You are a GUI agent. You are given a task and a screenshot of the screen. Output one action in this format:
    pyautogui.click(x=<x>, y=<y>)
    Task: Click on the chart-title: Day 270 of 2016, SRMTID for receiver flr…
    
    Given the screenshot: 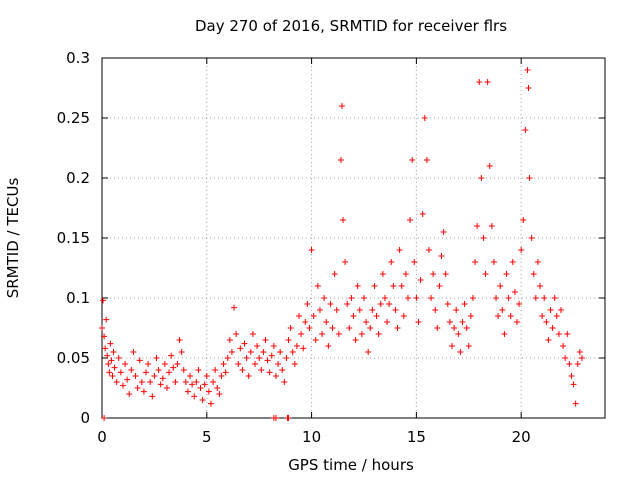 What is the action you would take?
    pyautogui.click(x=351, y=26)
    